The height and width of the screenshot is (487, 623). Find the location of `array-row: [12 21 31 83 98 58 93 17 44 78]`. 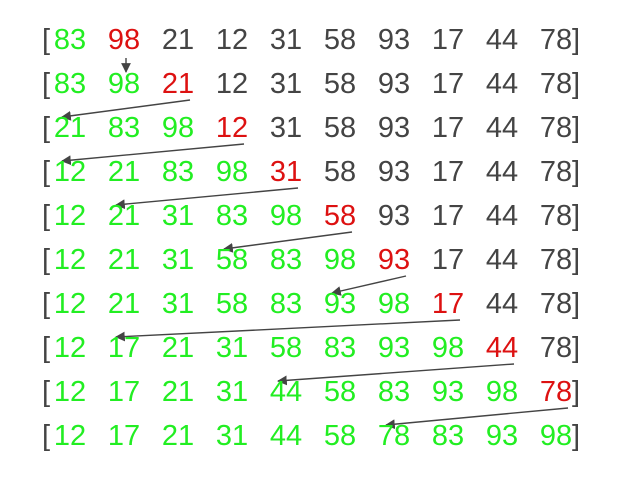

array-row: [12 21 31 83 98 58 93 17 44 78] is located at coordinates (311, 216).